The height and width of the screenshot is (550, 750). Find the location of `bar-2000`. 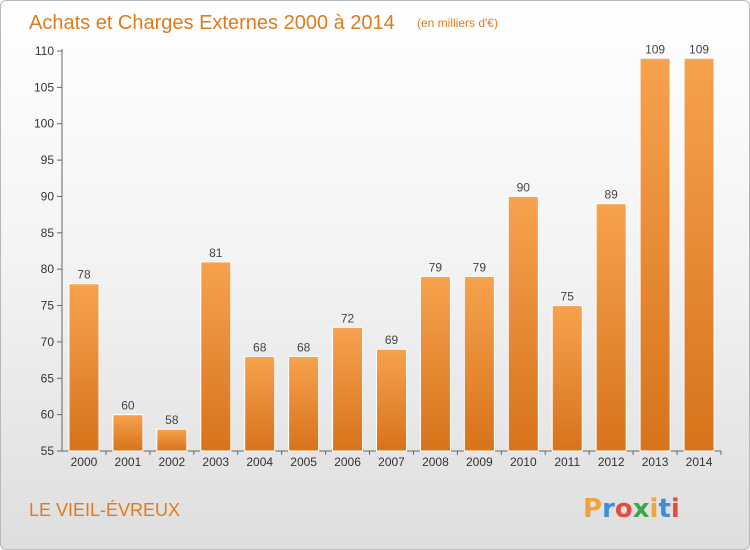

bar-2000 is located at coordinates (84, 367).